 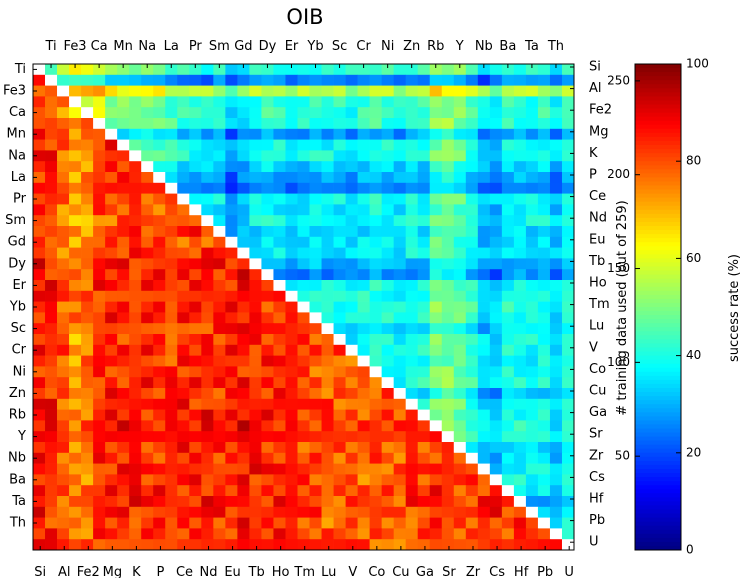 What do you see at coordinates (693, 355) in the screenshot?
I see `colorbar-right-tick-label: 40` at bounding box center [693, 355].